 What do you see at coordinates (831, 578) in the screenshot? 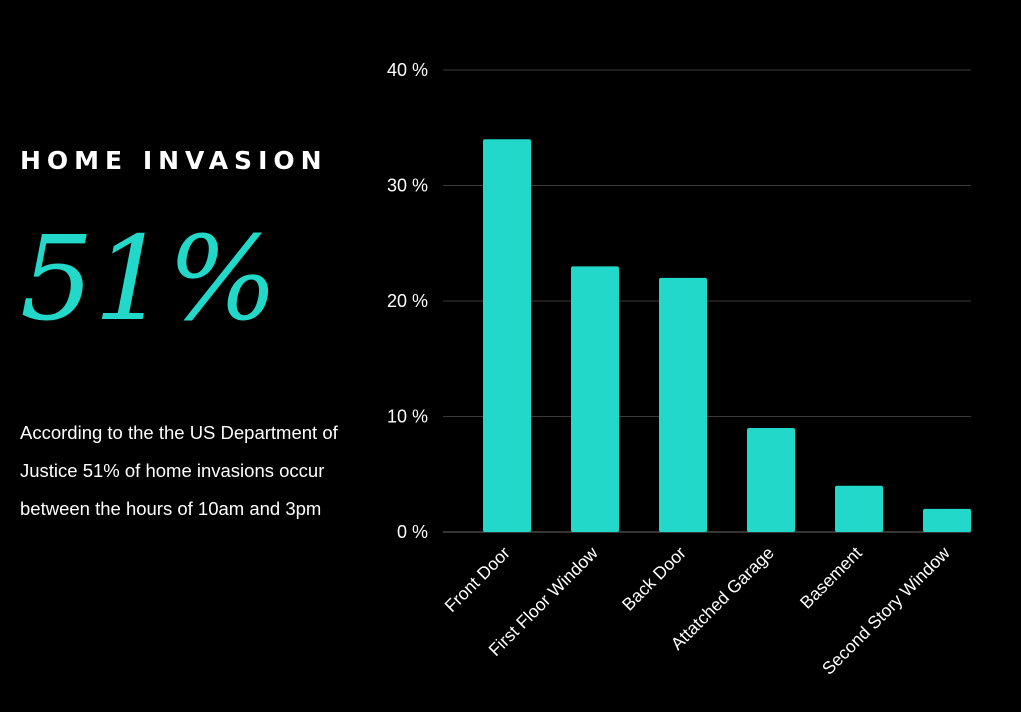
I see `x-category-label: Basement` at bounding box center [831, 578].